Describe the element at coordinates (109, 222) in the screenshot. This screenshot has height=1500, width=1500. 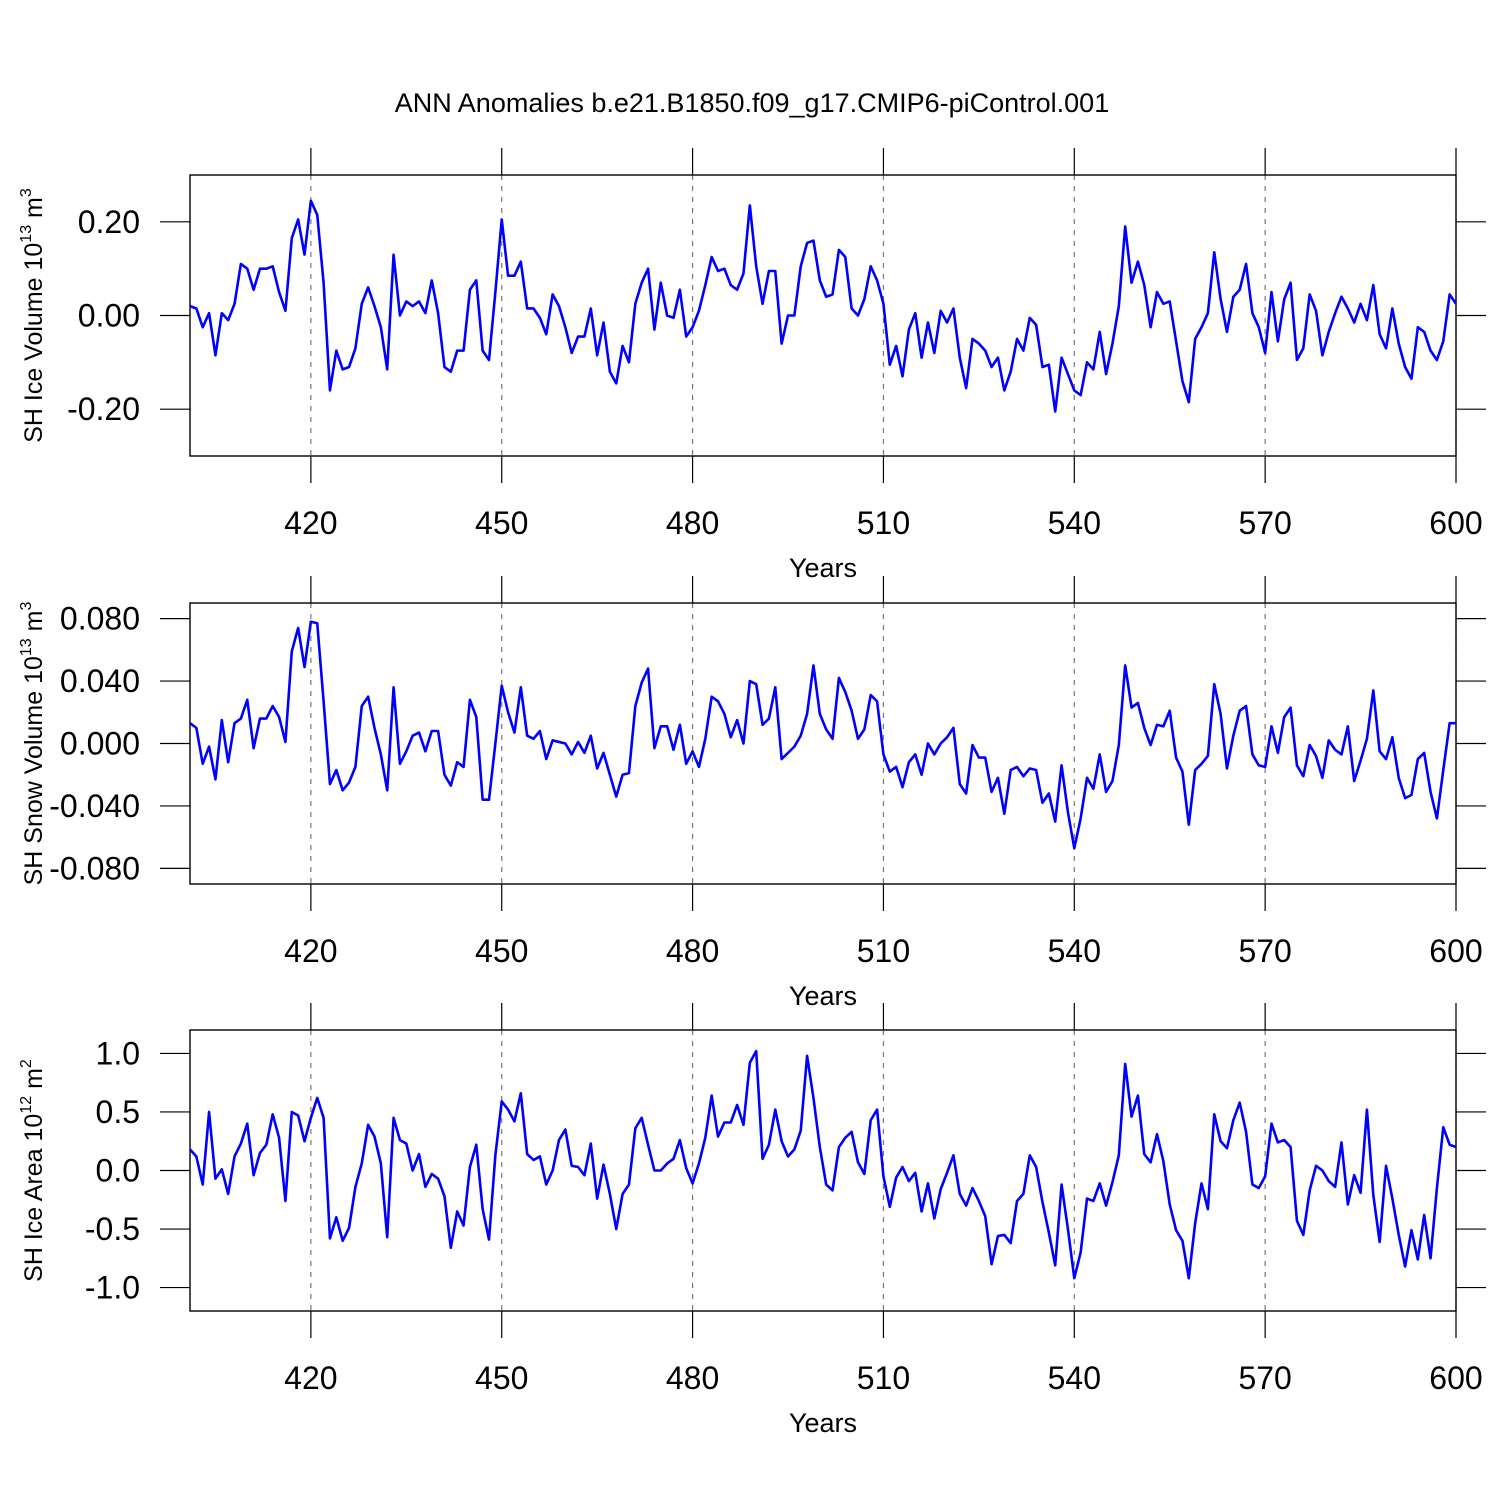
I see `y-tick-label: 0.20` at that location.